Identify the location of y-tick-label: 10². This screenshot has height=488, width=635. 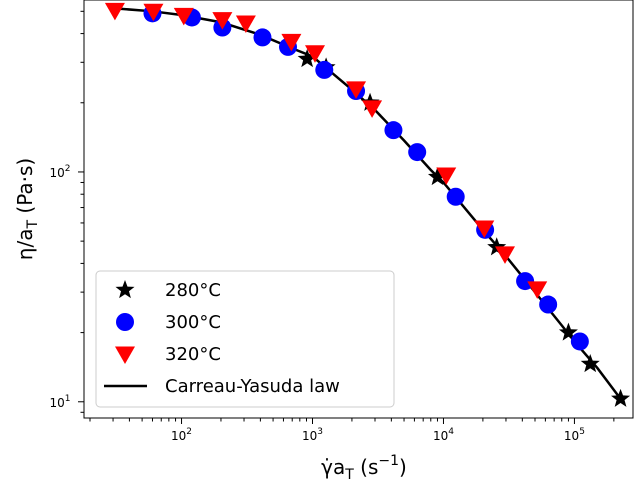
(59, 172).